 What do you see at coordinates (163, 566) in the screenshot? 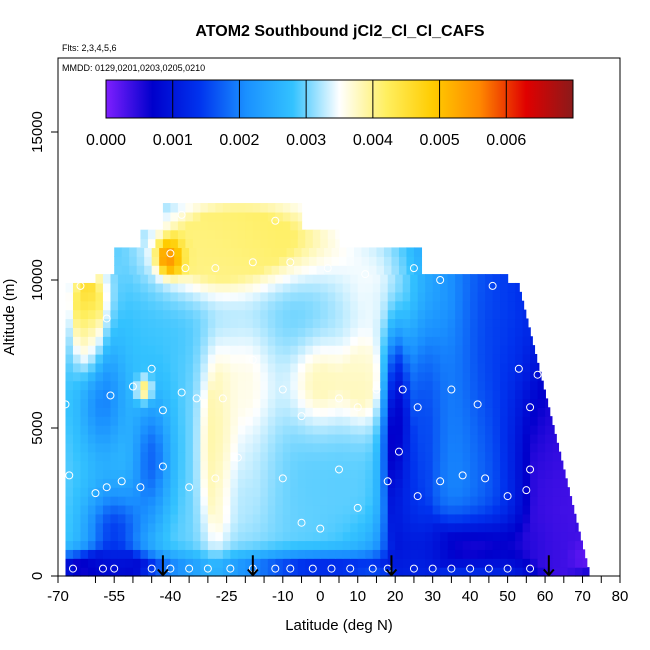
I see `arrow-marker` at bounding box center [163, 566].